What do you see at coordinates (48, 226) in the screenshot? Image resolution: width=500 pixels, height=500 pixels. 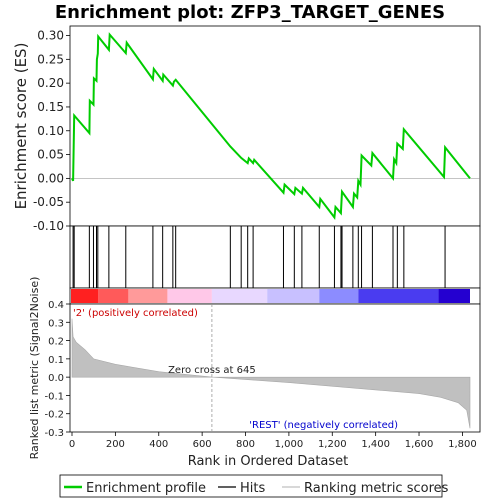 I see `es-y-tick-label: -0.10` at bounding box center [48, 226].